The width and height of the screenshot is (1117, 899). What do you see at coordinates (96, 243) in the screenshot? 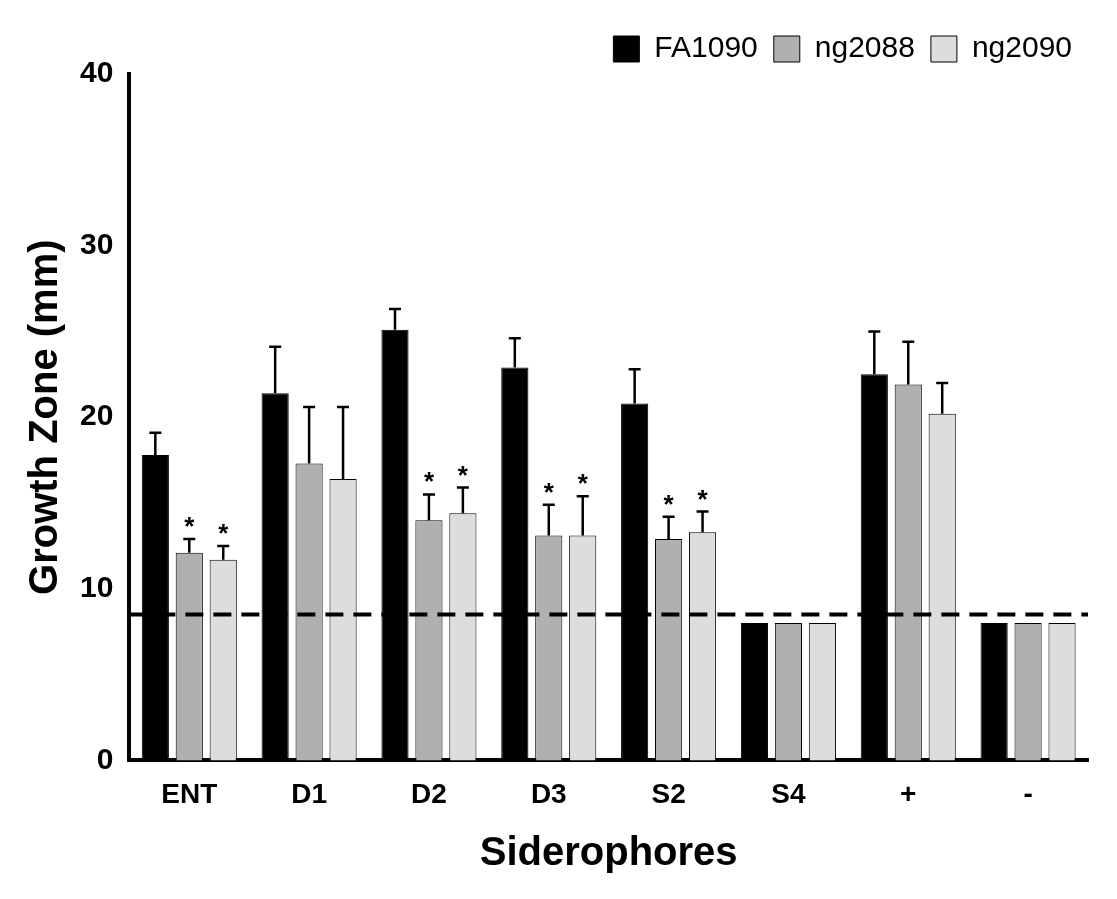
I see `y-tick-label: 30` at bounding box center [96, 243].